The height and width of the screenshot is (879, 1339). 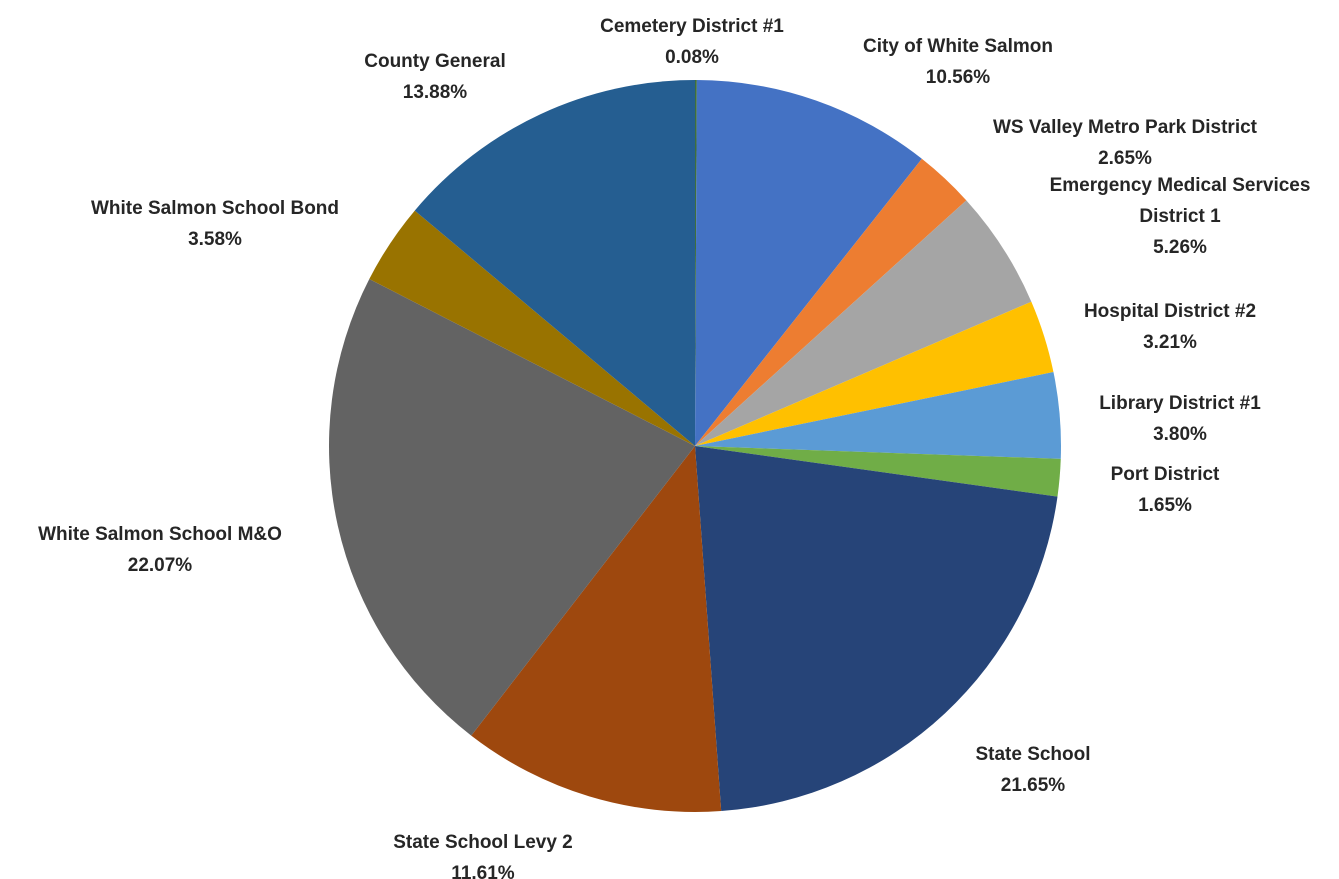 What do you see at coordinates (692, 57) in the screenshot?
I see `data-label-value: 0.08%` at bounding box center [692, 57].